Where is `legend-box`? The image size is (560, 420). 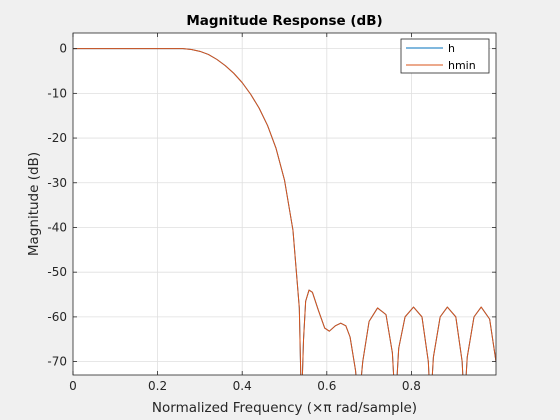
legend-box is located at coordinates (445, 56).